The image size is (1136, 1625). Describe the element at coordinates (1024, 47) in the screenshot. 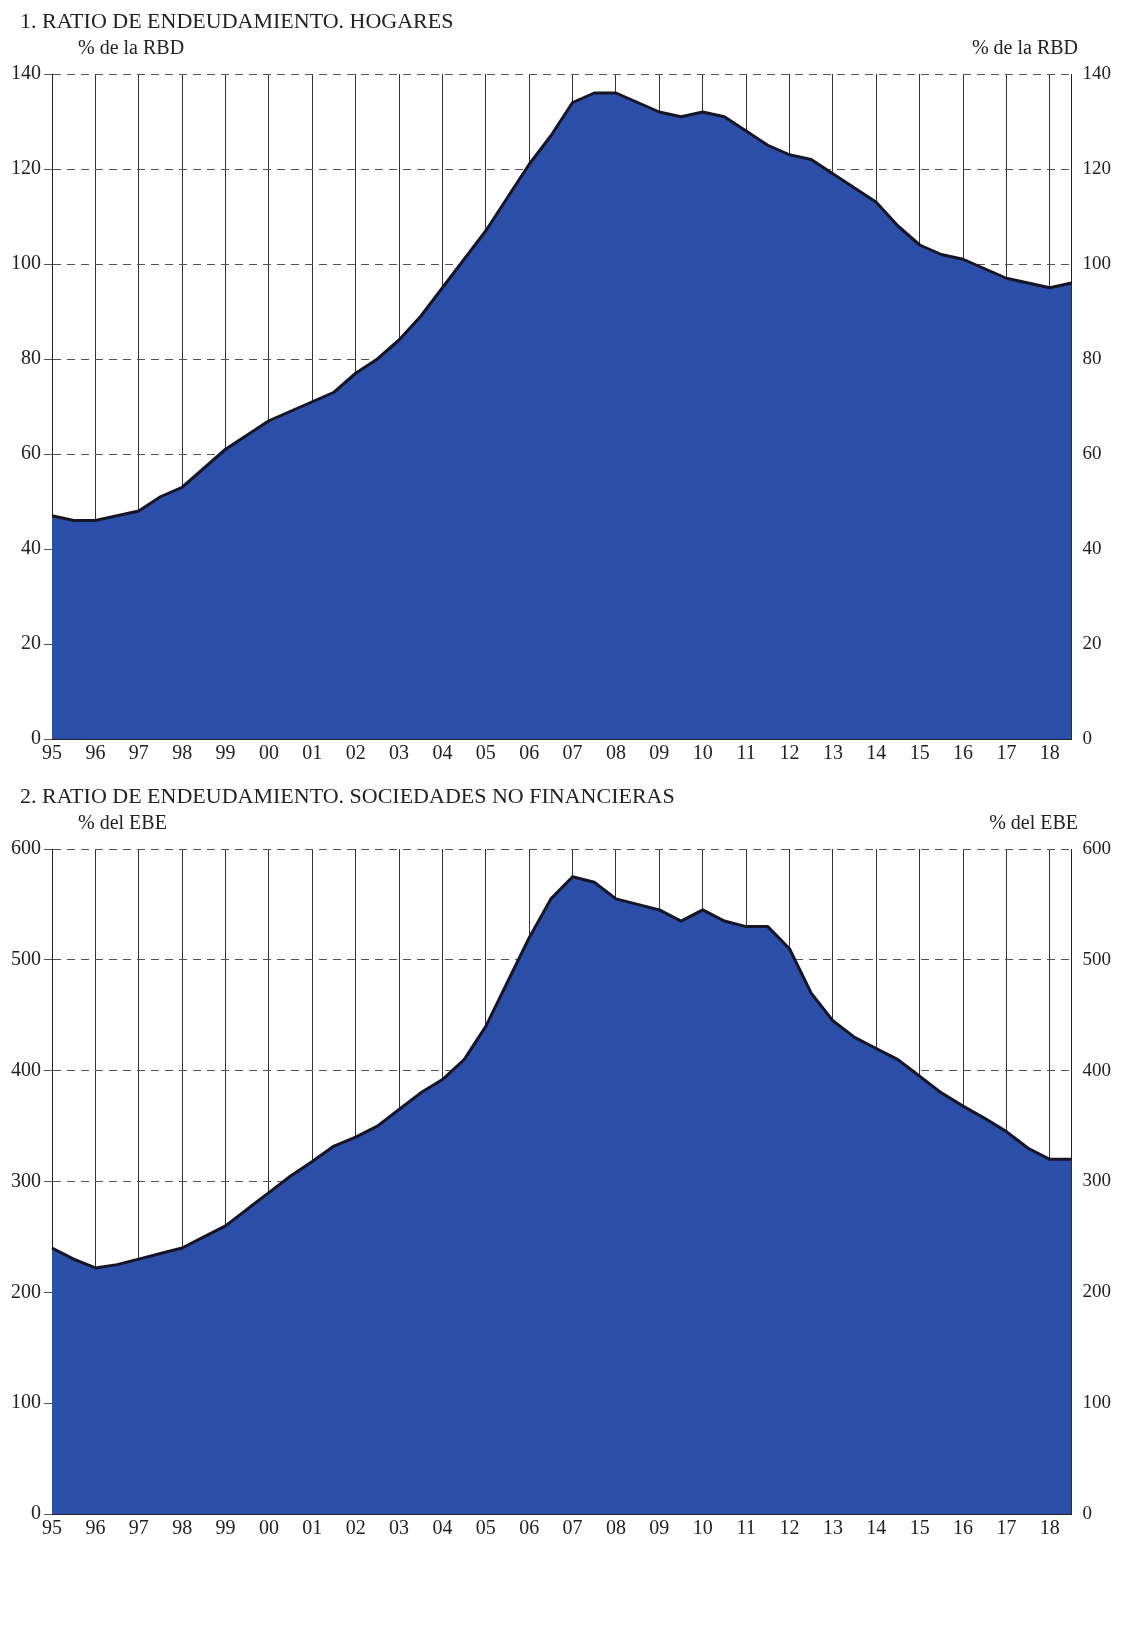

I see `y2-axis-title: % de la RBD` at that location.